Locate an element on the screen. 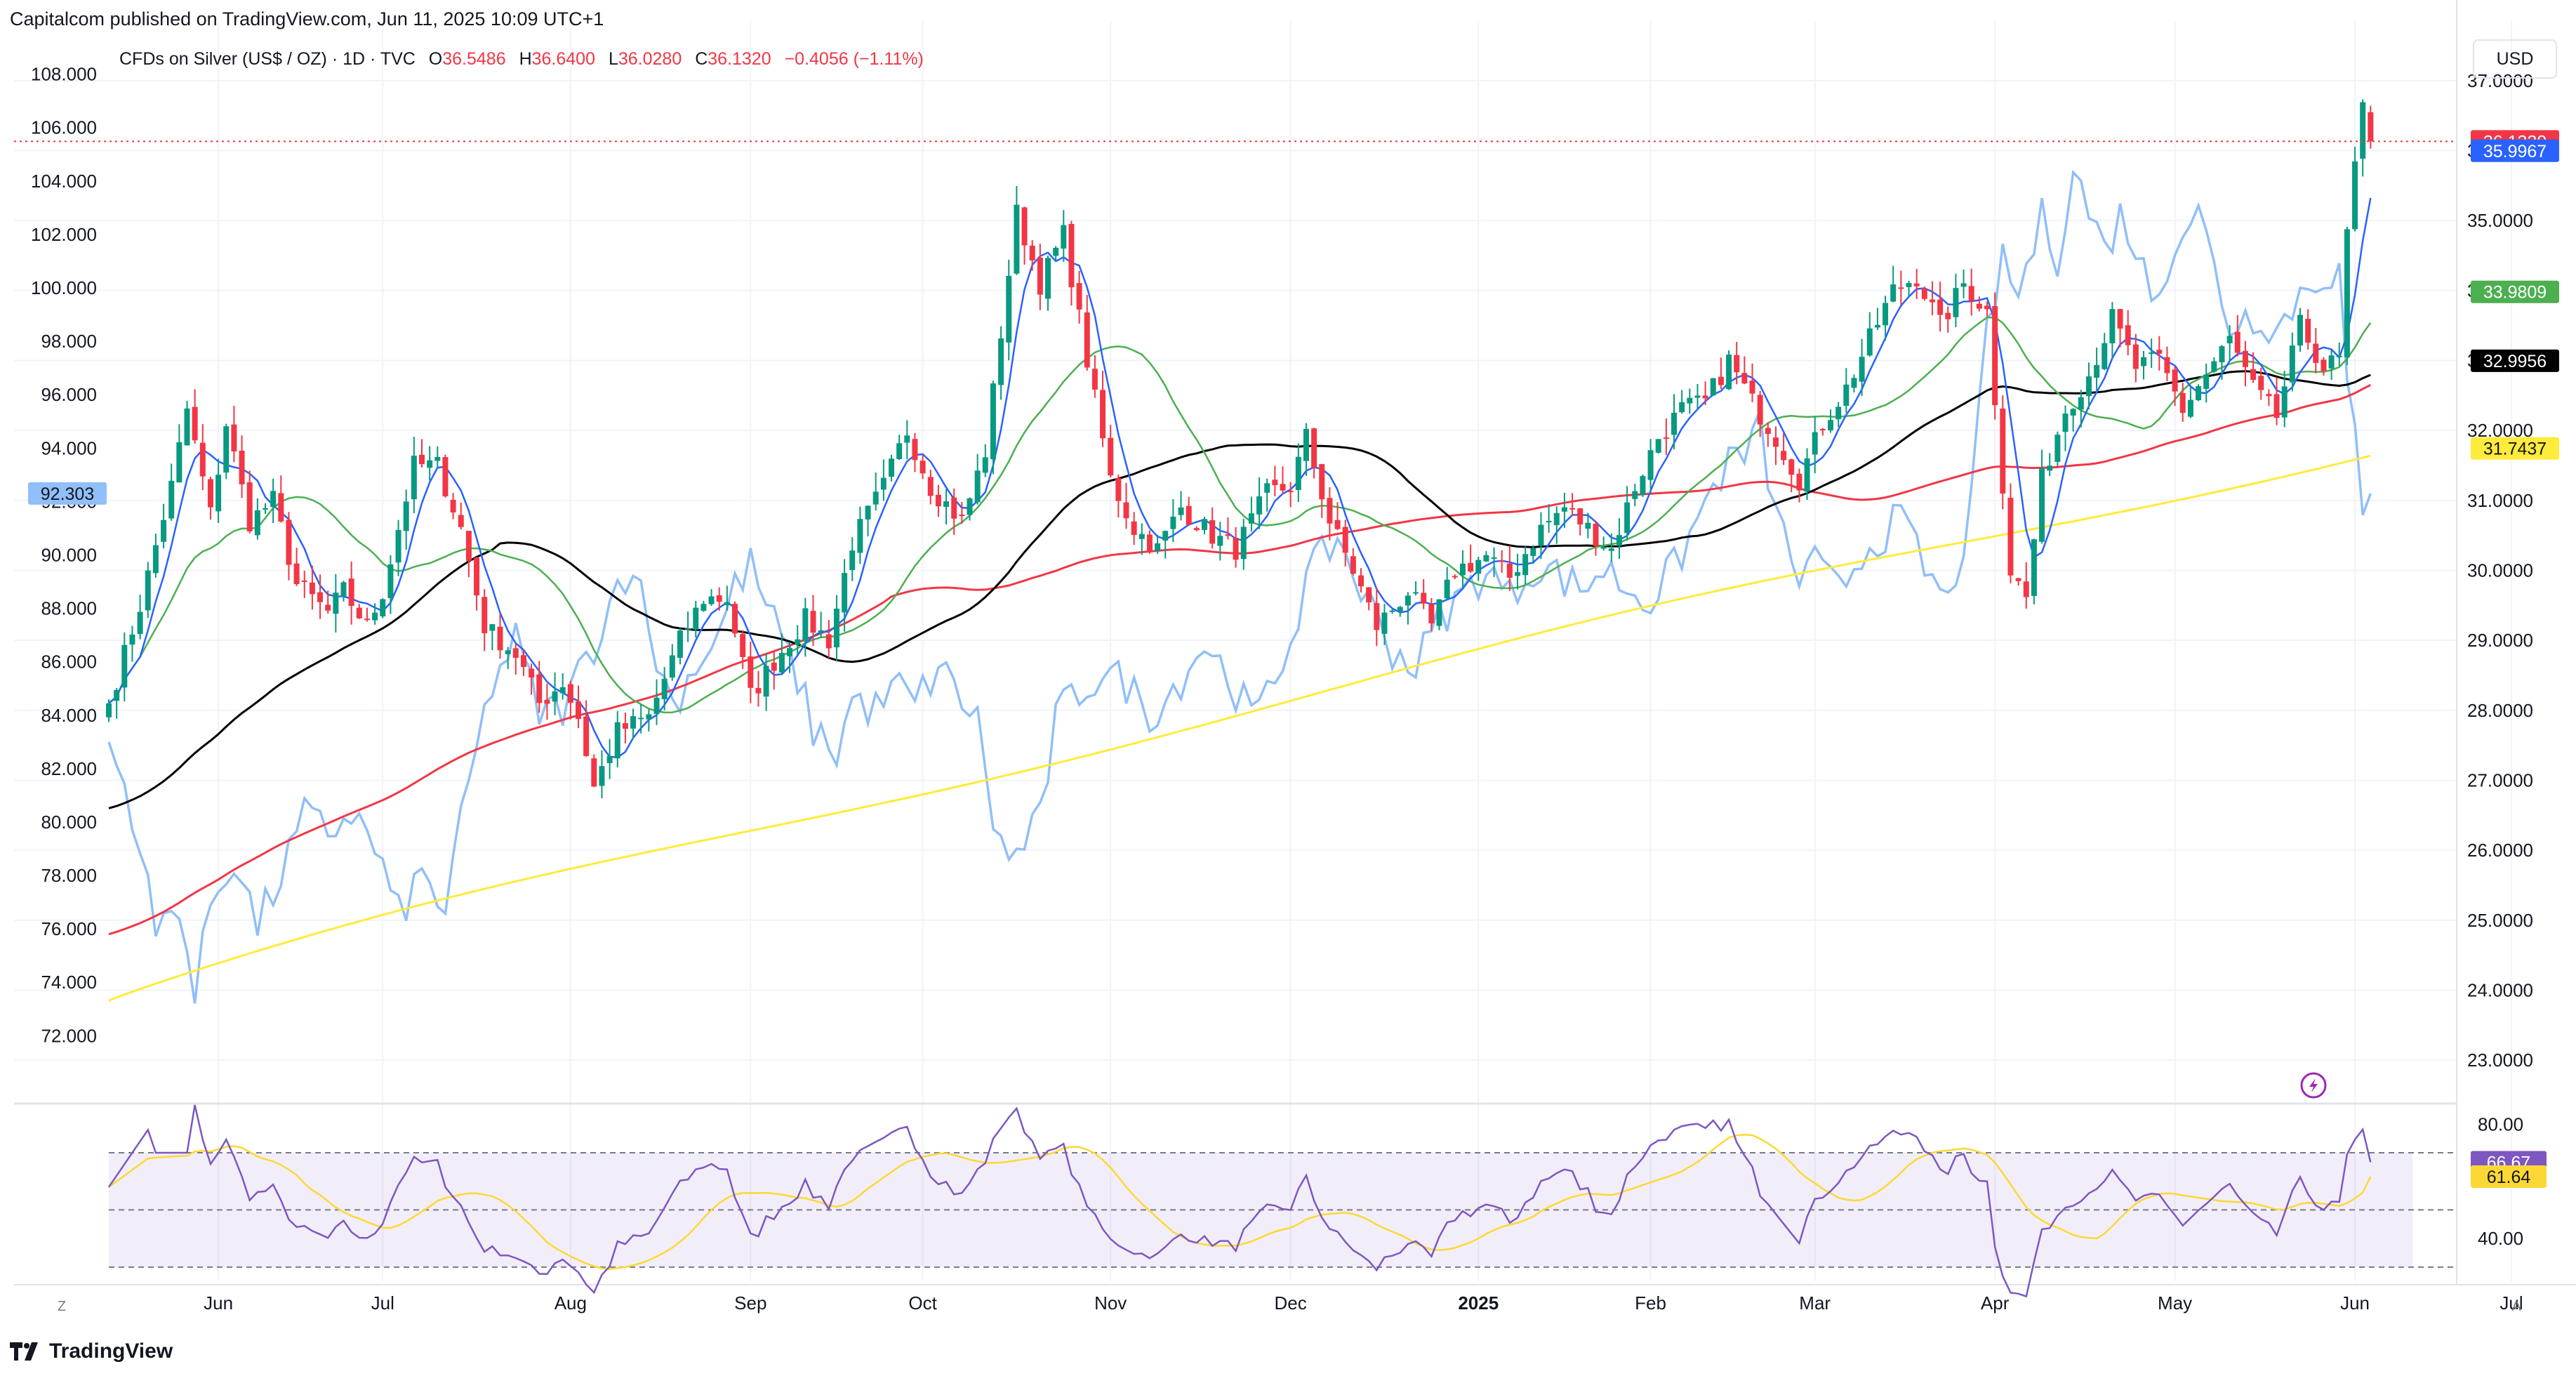 This screenshot has width=2576, height=1376. auto-scale-toggle: A is located at coordinates (2516, 1306).